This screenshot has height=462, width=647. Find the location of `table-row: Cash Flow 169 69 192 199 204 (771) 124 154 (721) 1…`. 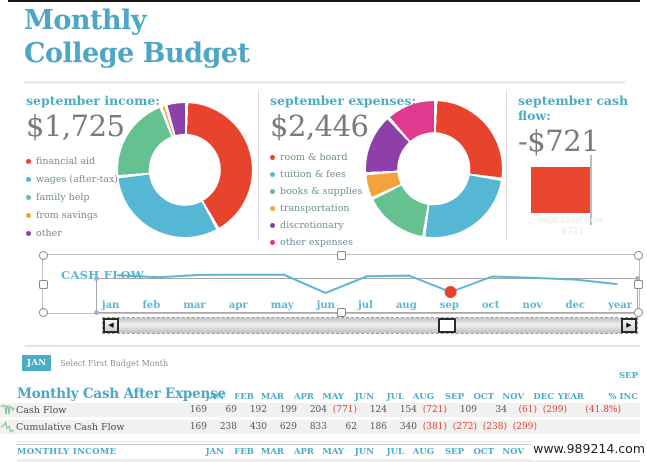

table-row: Cash Flow 169 69 192 199 204 (771) 124 154 (721) 1… is located at coordinates (320, 410).